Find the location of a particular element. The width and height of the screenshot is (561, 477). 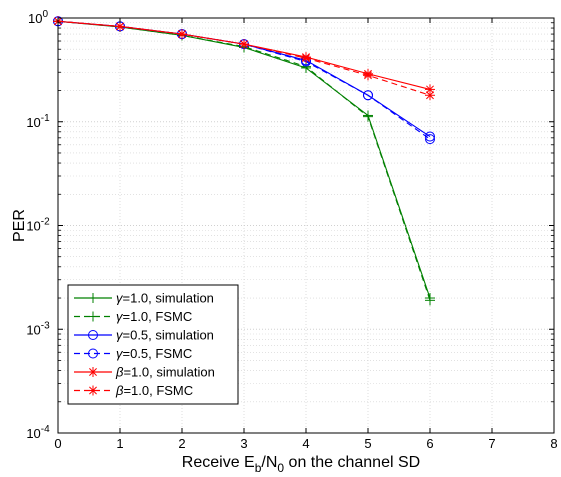

legend-label: γ=0.5, simulation is located at coordinates (165, 335).